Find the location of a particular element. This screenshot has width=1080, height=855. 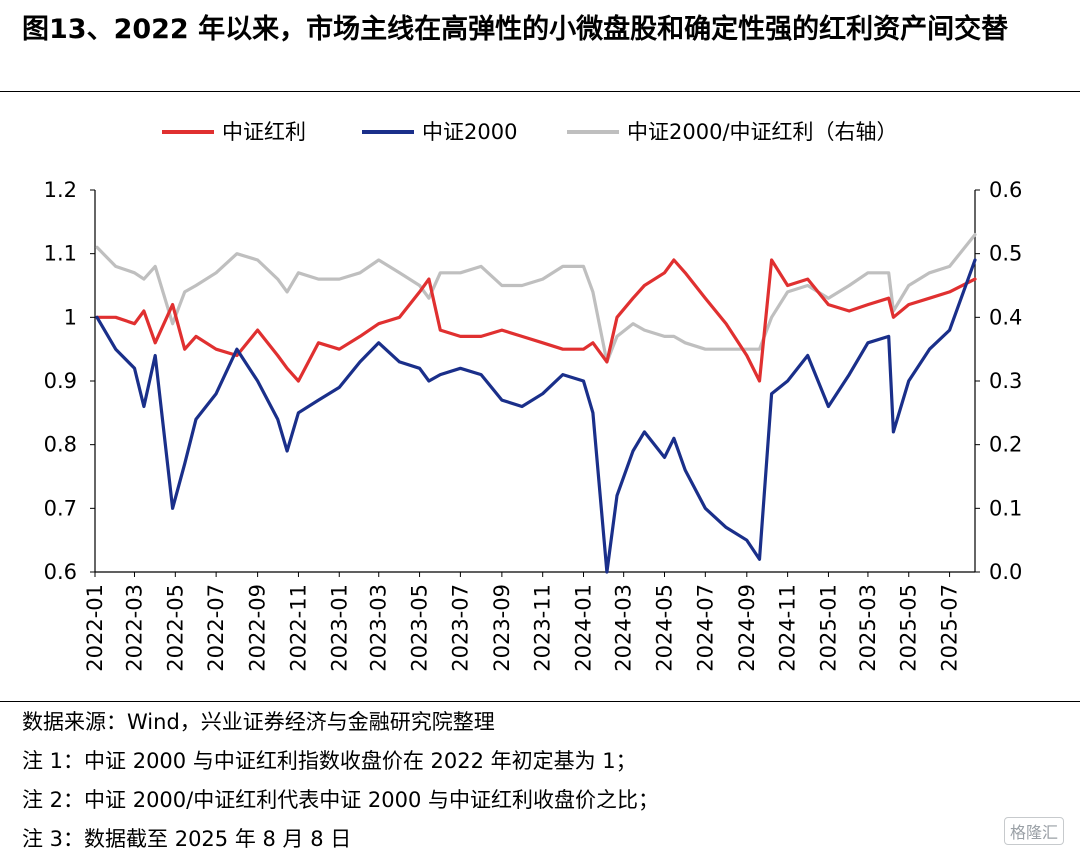

legend-label-1: 中证2000 is located at coordinates (469, 132).